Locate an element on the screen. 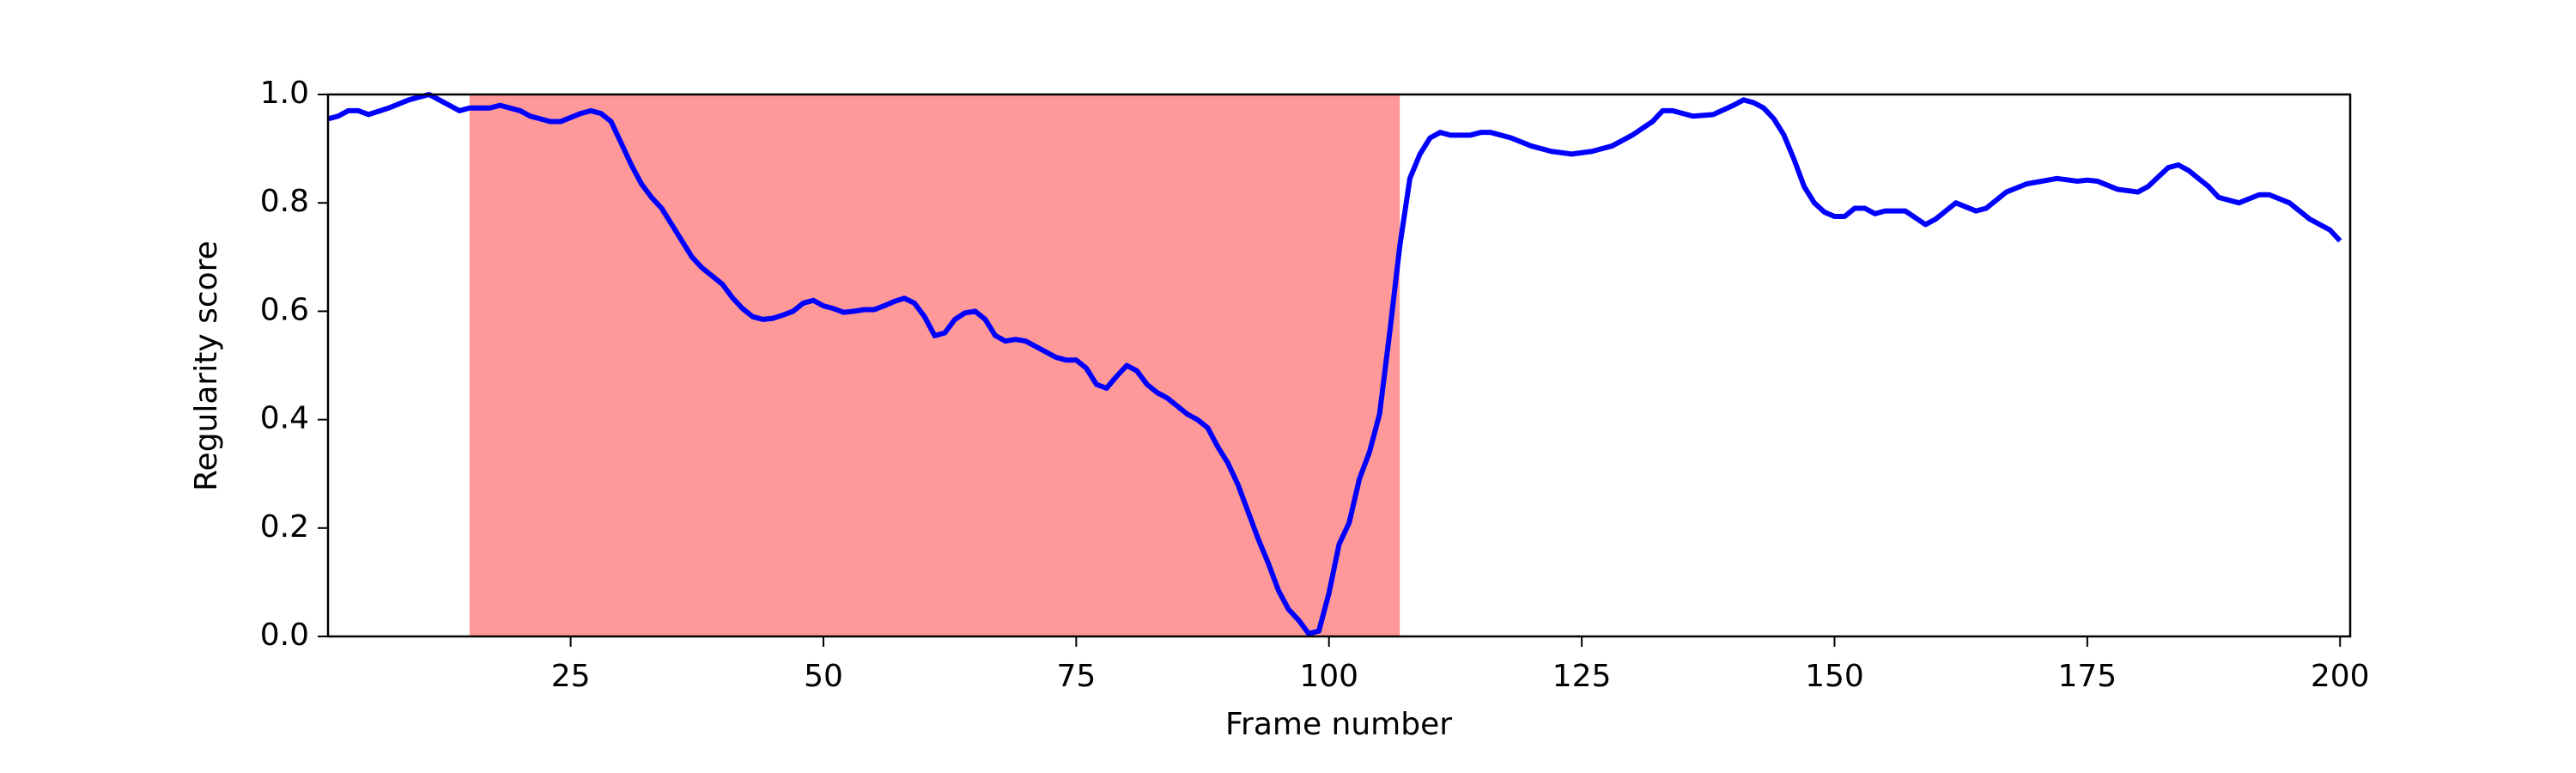  x-tick-label: 150 is located at coordinates (1835, 676).